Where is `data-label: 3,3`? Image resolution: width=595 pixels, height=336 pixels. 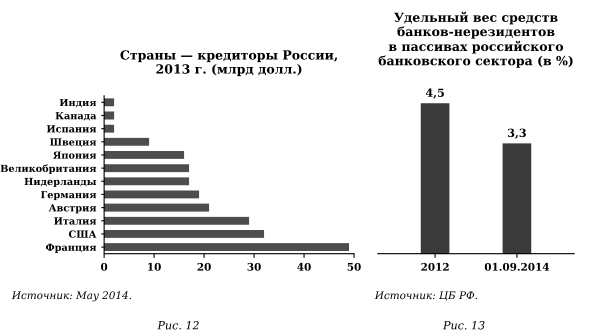
data-label: 3,3 is located at coordinates (517, 133).